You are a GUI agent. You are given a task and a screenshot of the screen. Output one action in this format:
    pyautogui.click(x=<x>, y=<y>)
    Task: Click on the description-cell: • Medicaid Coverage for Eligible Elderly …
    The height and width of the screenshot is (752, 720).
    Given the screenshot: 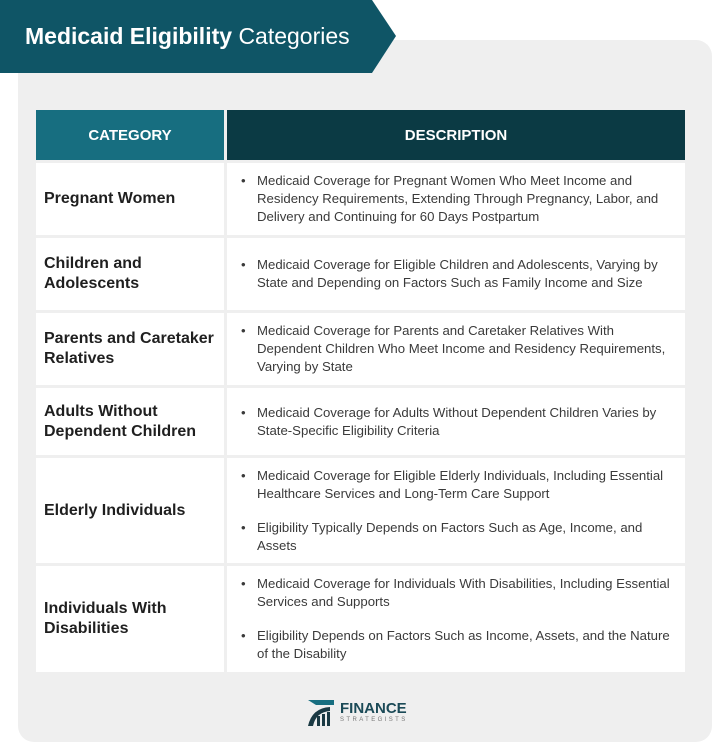 What is the action you would take?
    pyautogui.click(x=456, y=510)
    